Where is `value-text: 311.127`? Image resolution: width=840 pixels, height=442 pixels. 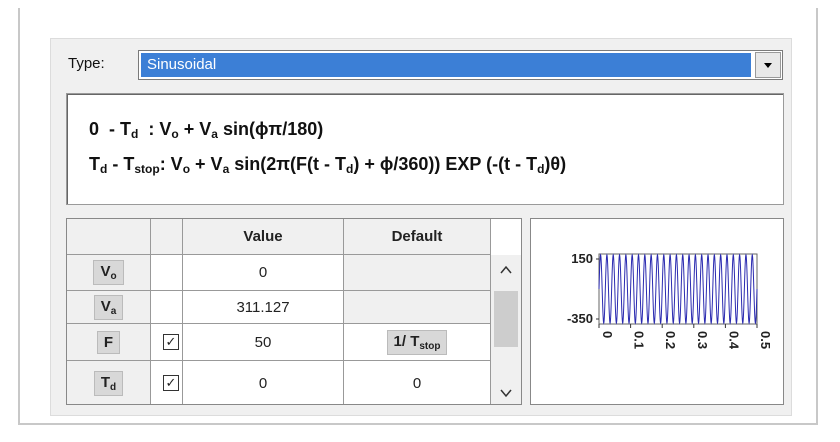
value-text: 311.127 is located at coordinates (263, 307).